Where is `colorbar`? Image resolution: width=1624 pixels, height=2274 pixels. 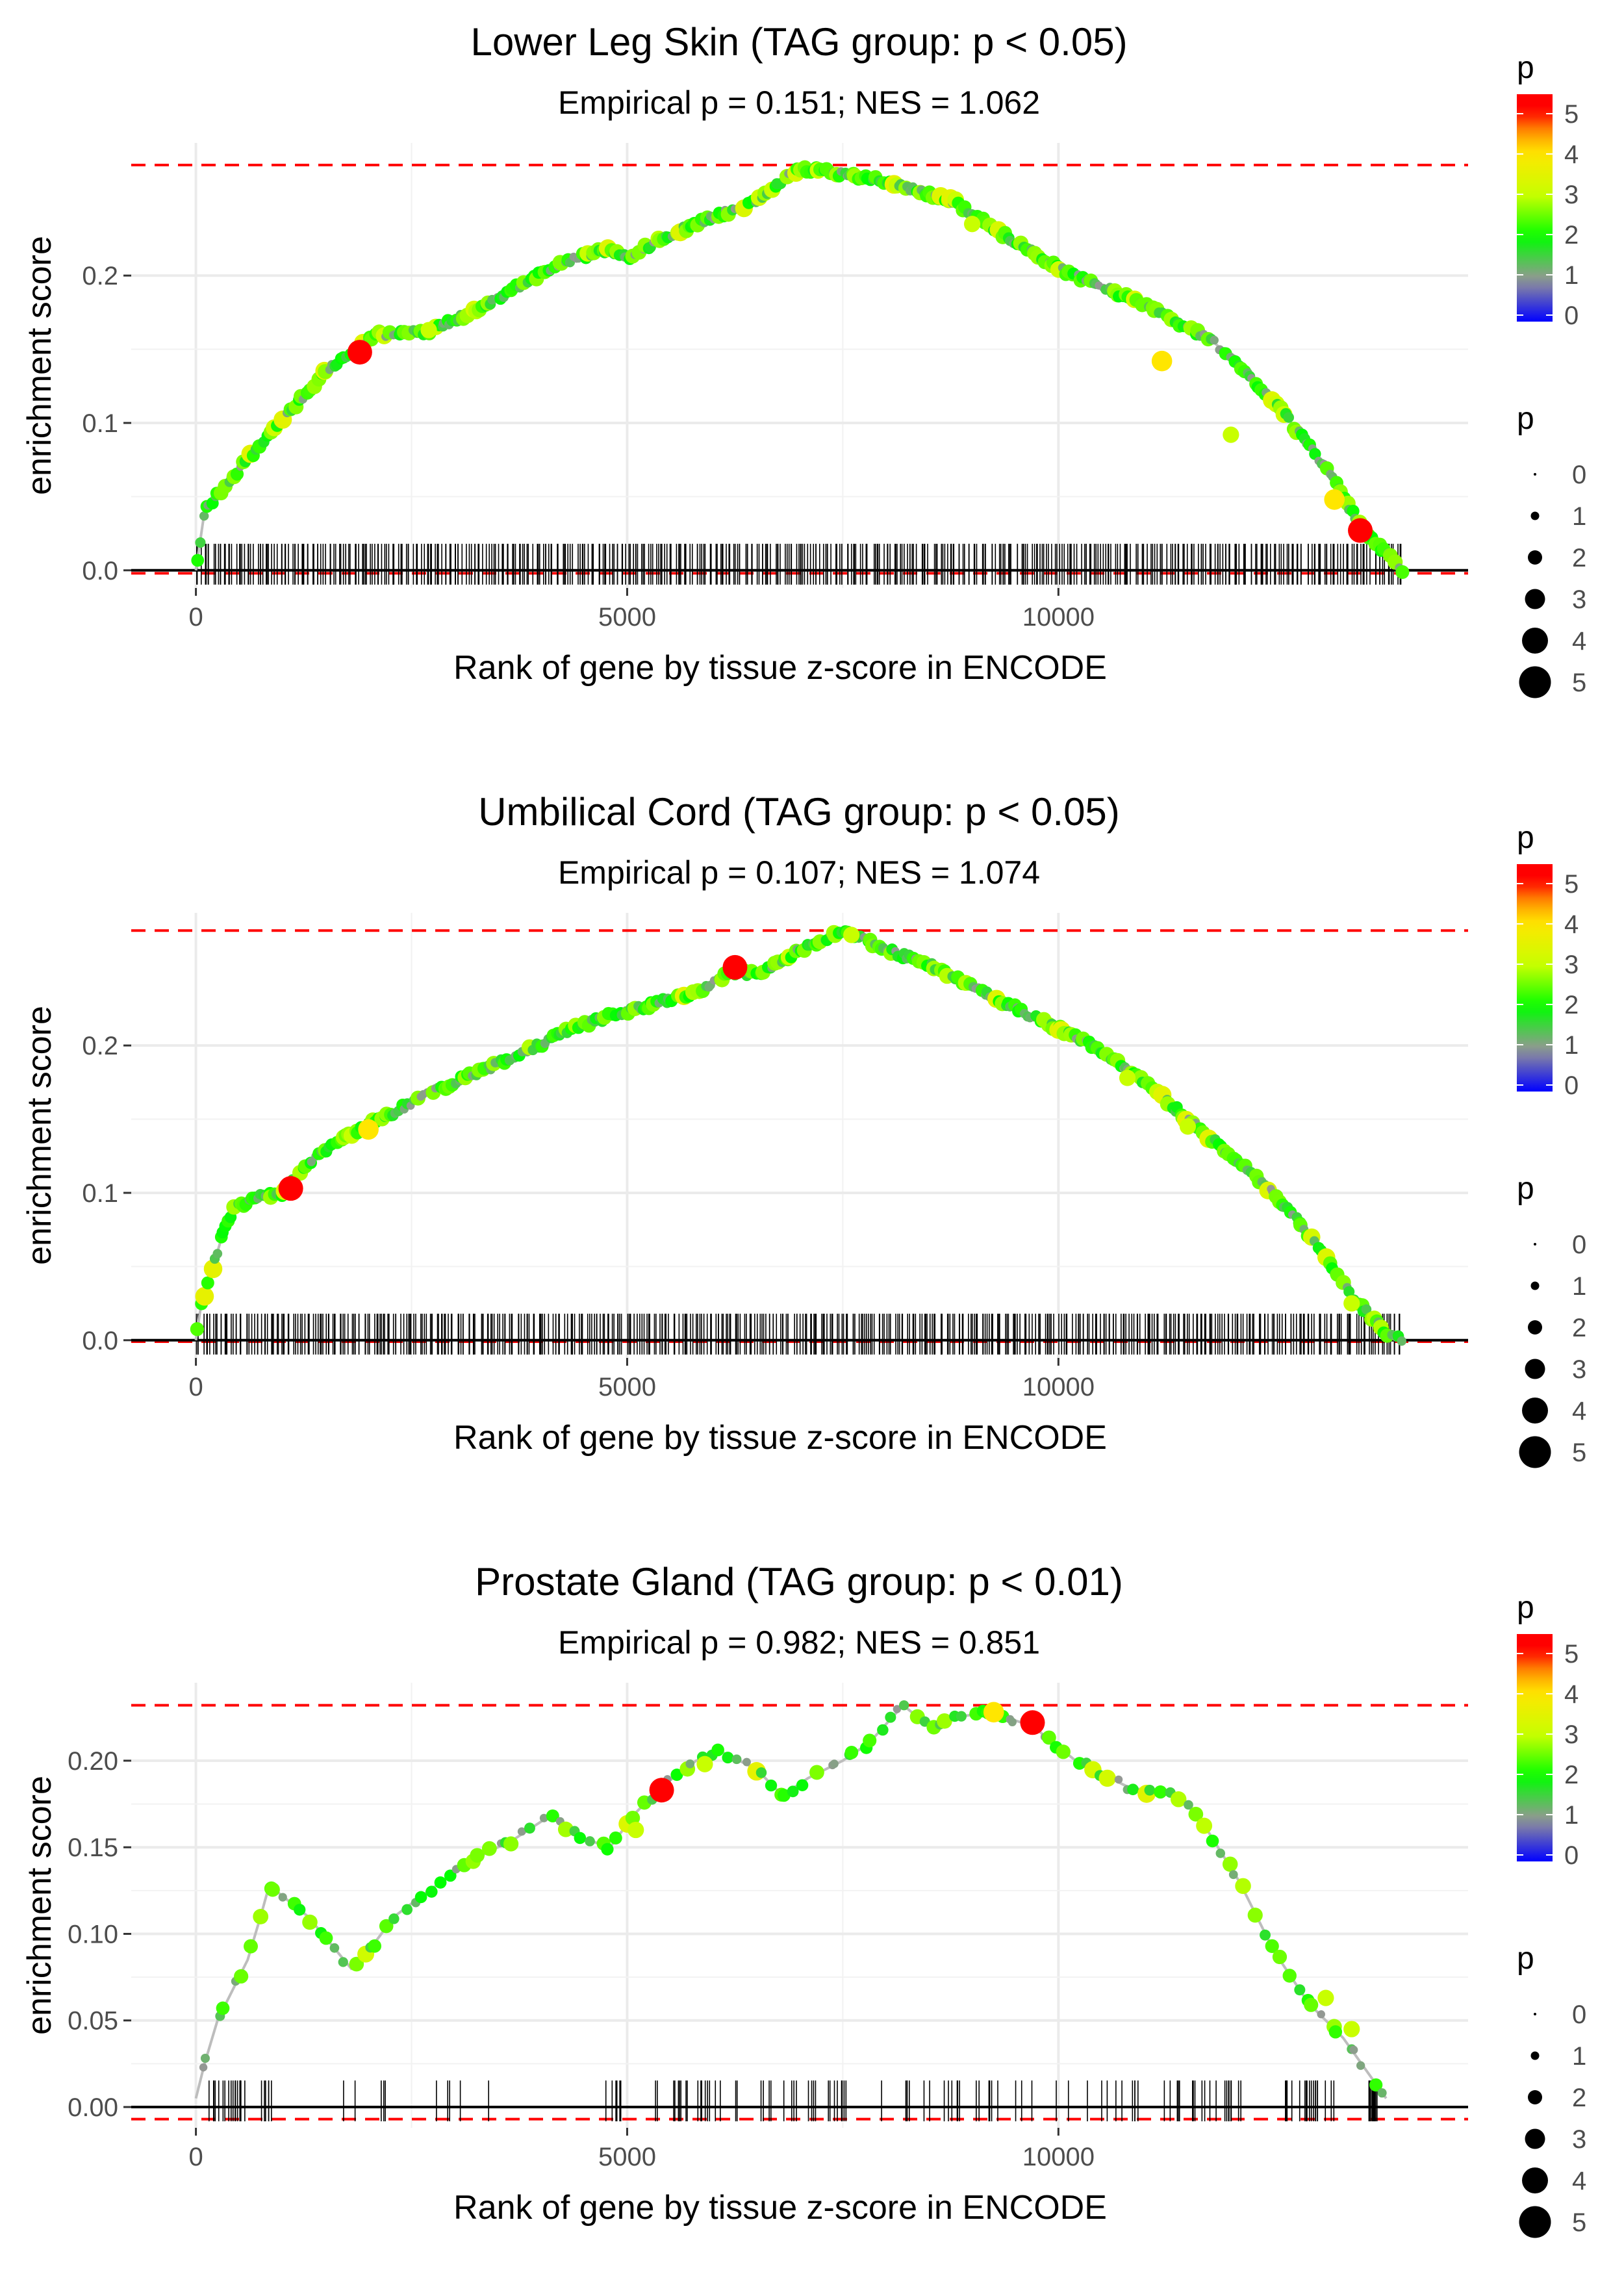 colorbar is located at coordinates (1535, 978).